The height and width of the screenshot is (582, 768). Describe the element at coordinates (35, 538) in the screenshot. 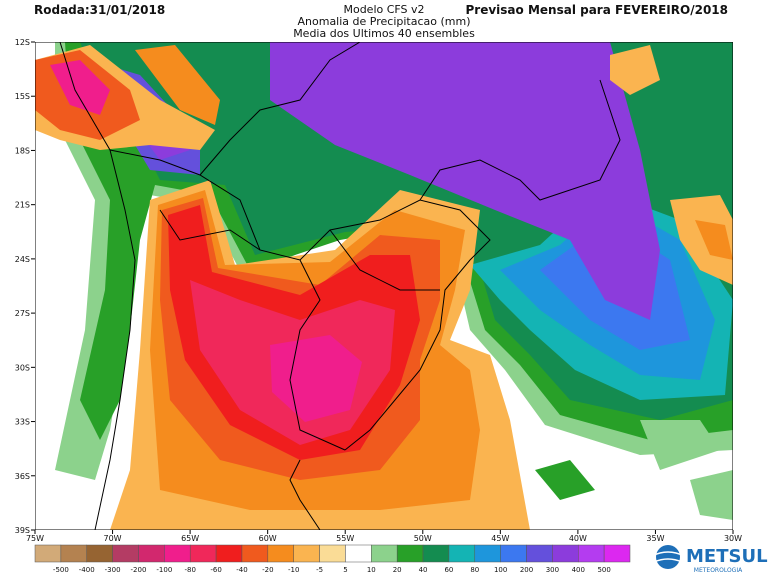

I see `lon-label: 75W` at that location.